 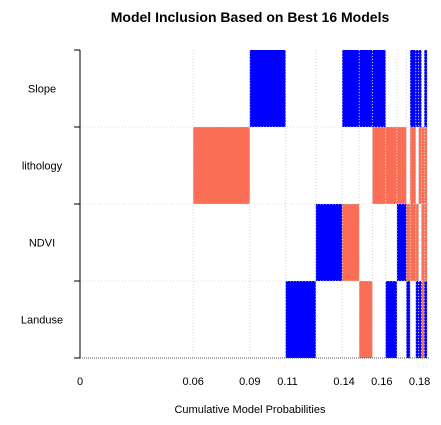 I want to click on x-tick-label-6: 0.16, so click(x=381, y=382).